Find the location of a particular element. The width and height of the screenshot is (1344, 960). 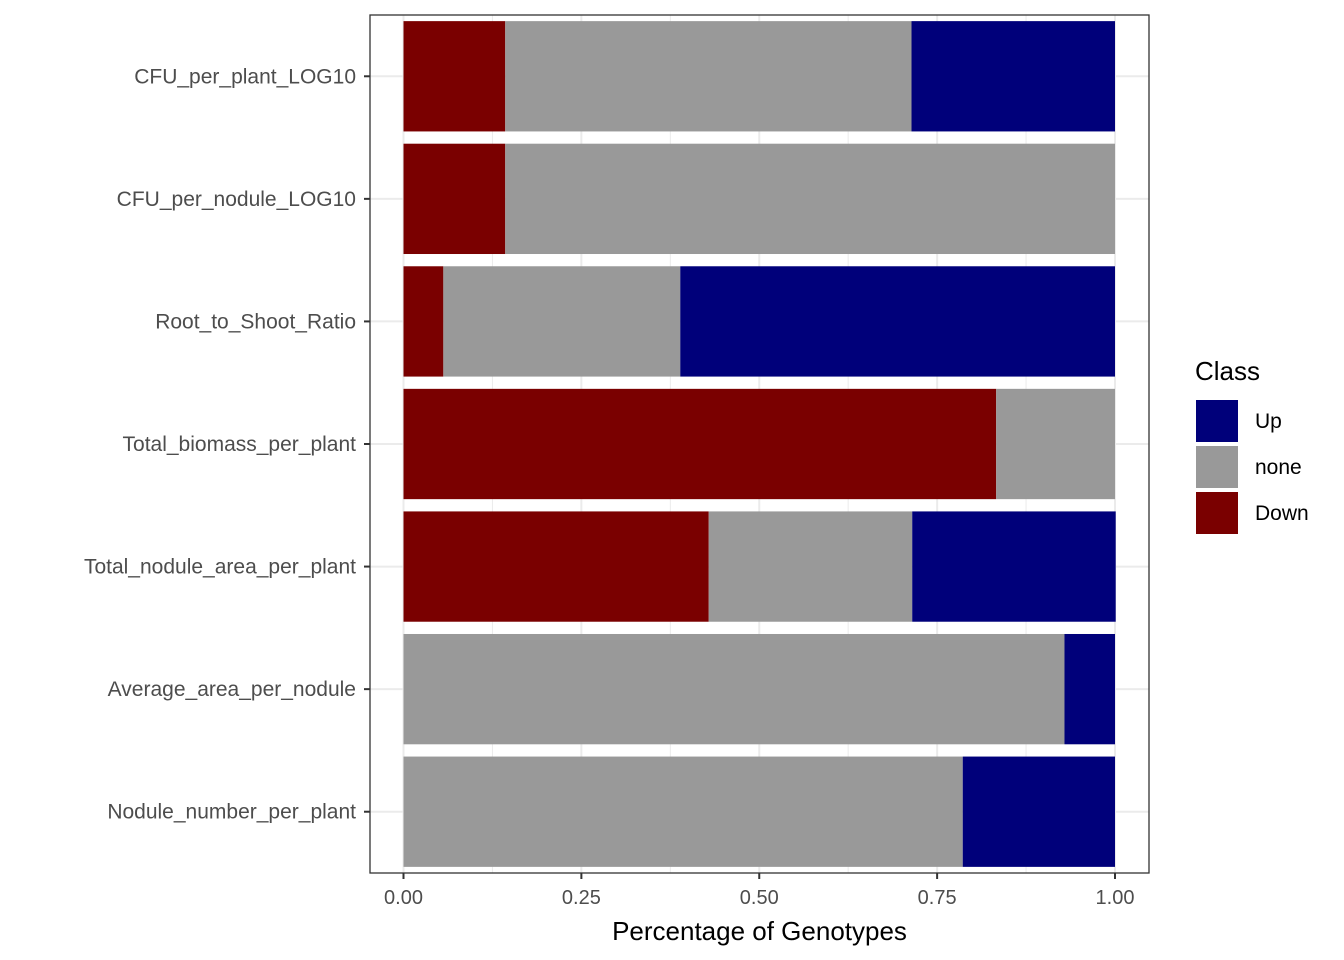

x-tick-label: 0.00 is located at coordinates (403, 898).